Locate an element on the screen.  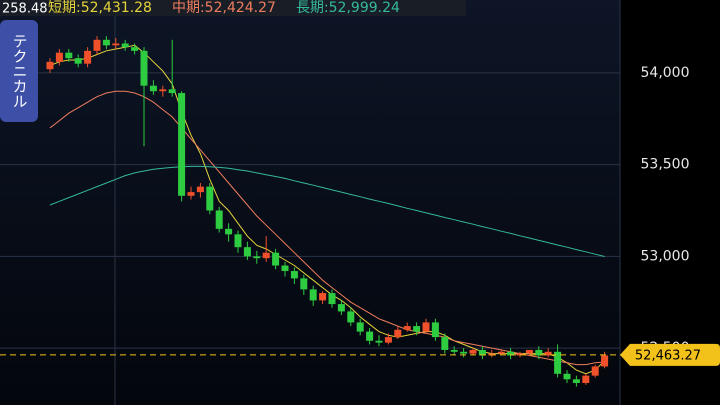
technical-button-label: テクニカル is located at coordinates (20, 71).